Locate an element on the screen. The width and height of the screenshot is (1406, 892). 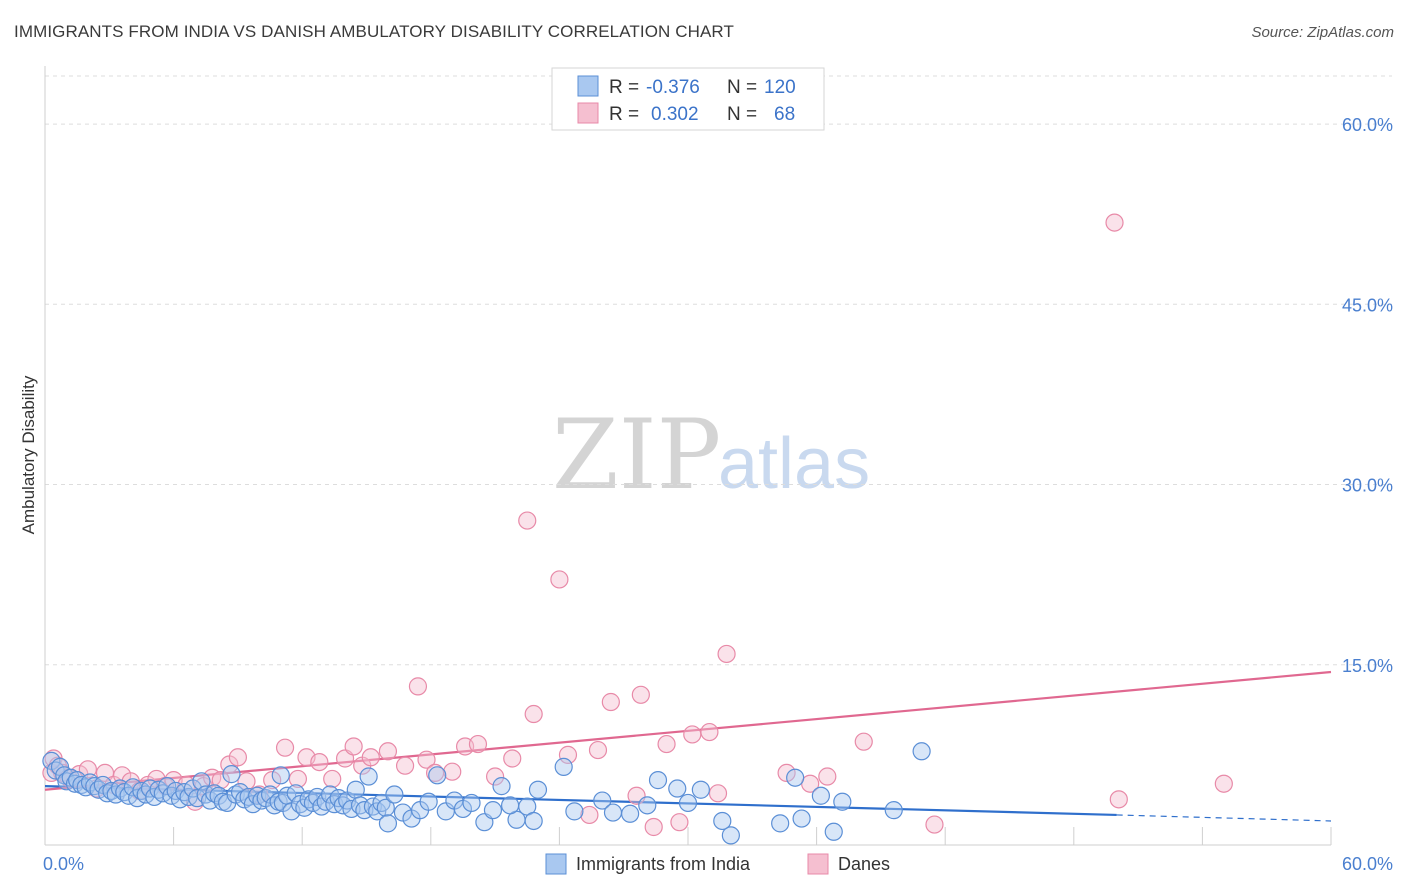
legend-r-value: 0.302 is located at coordinates (675, 114).